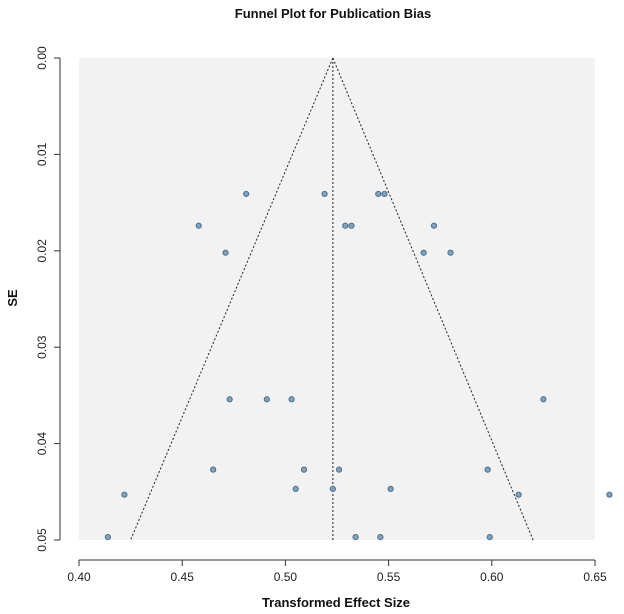  I want to click on x-tick-label: 0.65, so click(595, 577).